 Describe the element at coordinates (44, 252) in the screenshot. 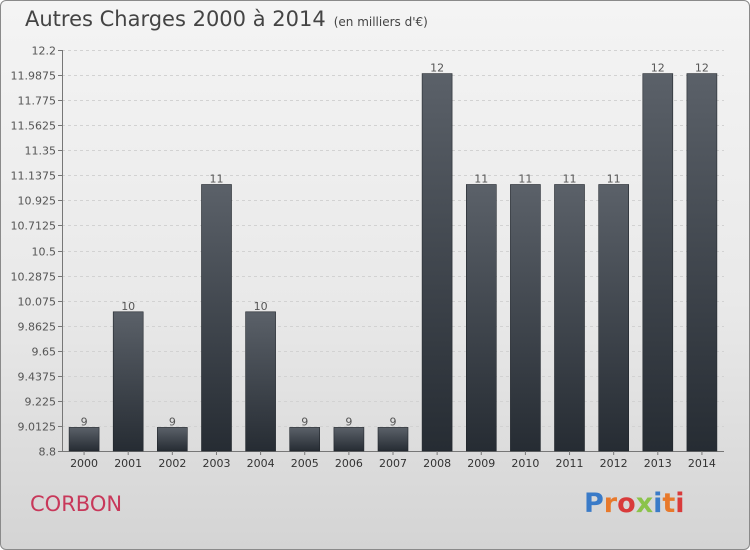

I see `y-tick-label: 10.5` at that location.